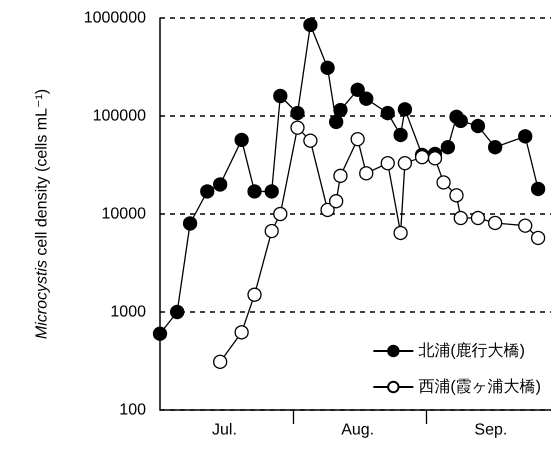 The height and width of the screenshot is (455, 551). I want to click on x-tick-label: Sep., so click(491, 430).